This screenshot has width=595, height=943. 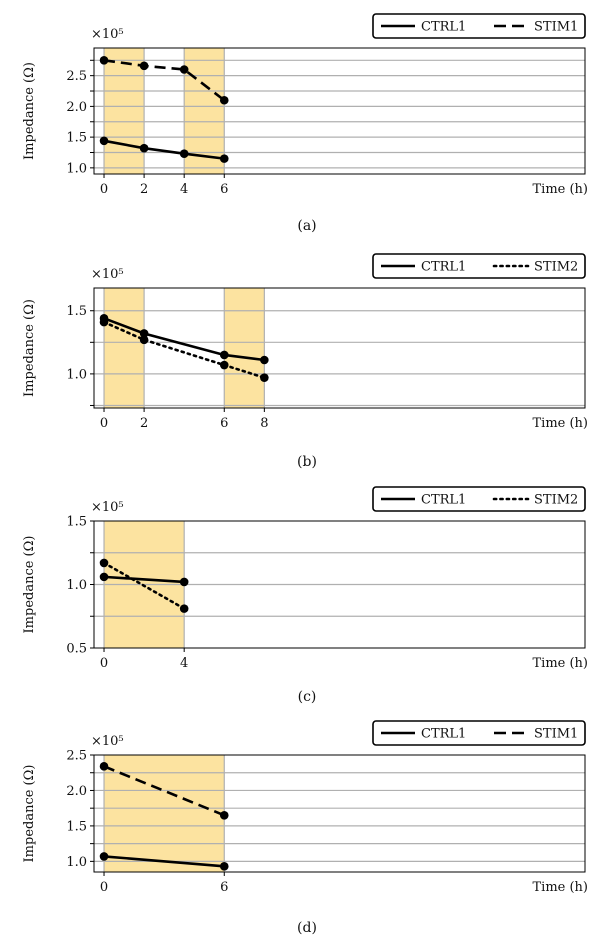 I want to click on x-tick-label: 8, so click(x=264, y=423).